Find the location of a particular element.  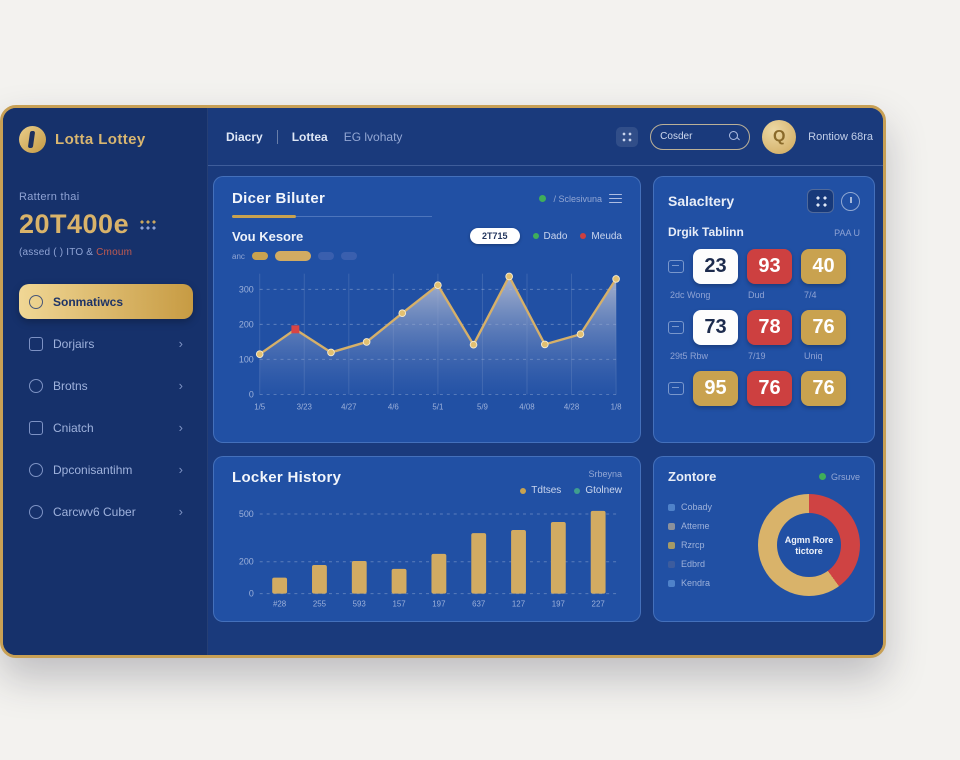

balance-subtext: (assed ( ) ITO & Cmoum is located at coordinates (106, 252).